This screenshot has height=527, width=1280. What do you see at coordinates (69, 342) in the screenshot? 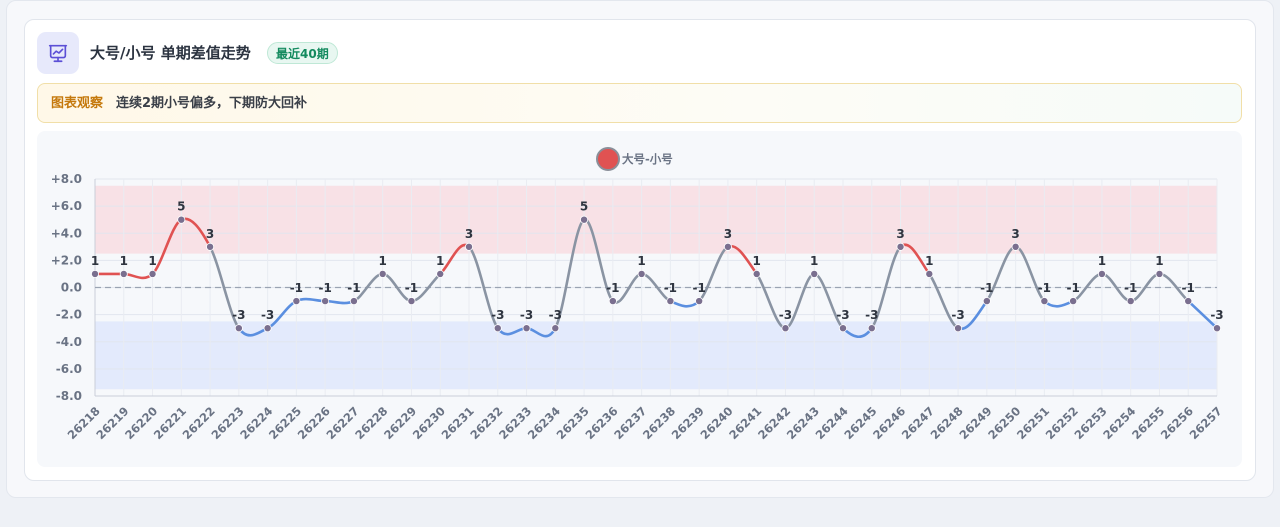
I see `y-tick-label: -4.0` at bounding box center [69, 342].